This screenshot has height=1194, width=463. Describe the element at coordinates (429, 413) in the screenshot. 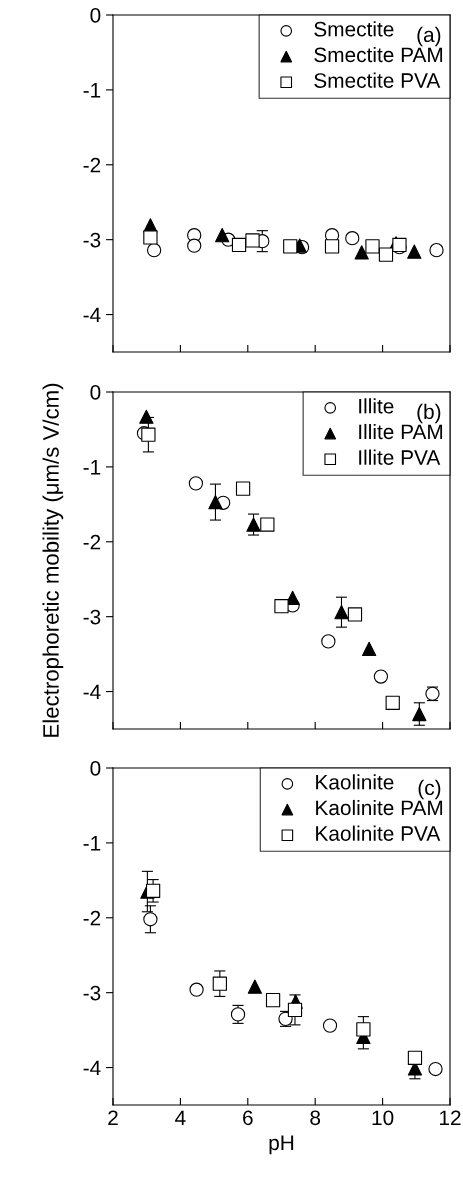

I see `annotation: (b)` at that location.